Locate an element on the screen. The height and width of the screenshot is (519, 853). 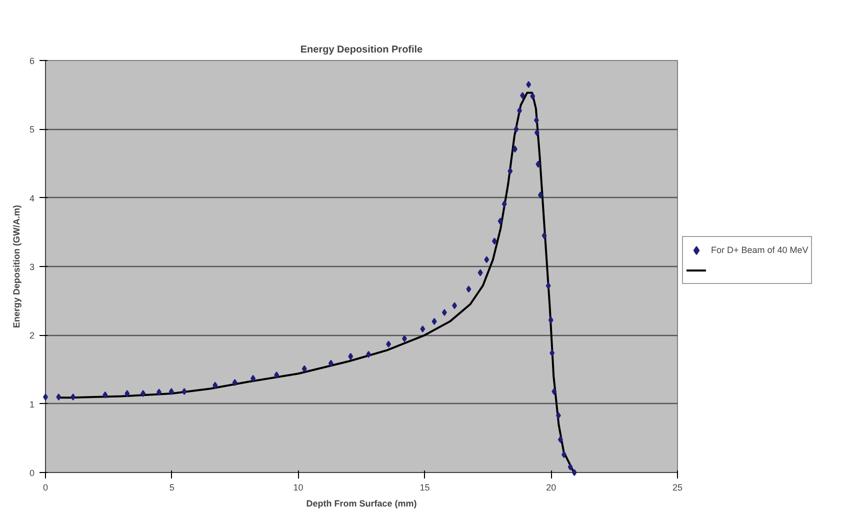
x-tick-label: 20 is located at coordinates (551, 487).